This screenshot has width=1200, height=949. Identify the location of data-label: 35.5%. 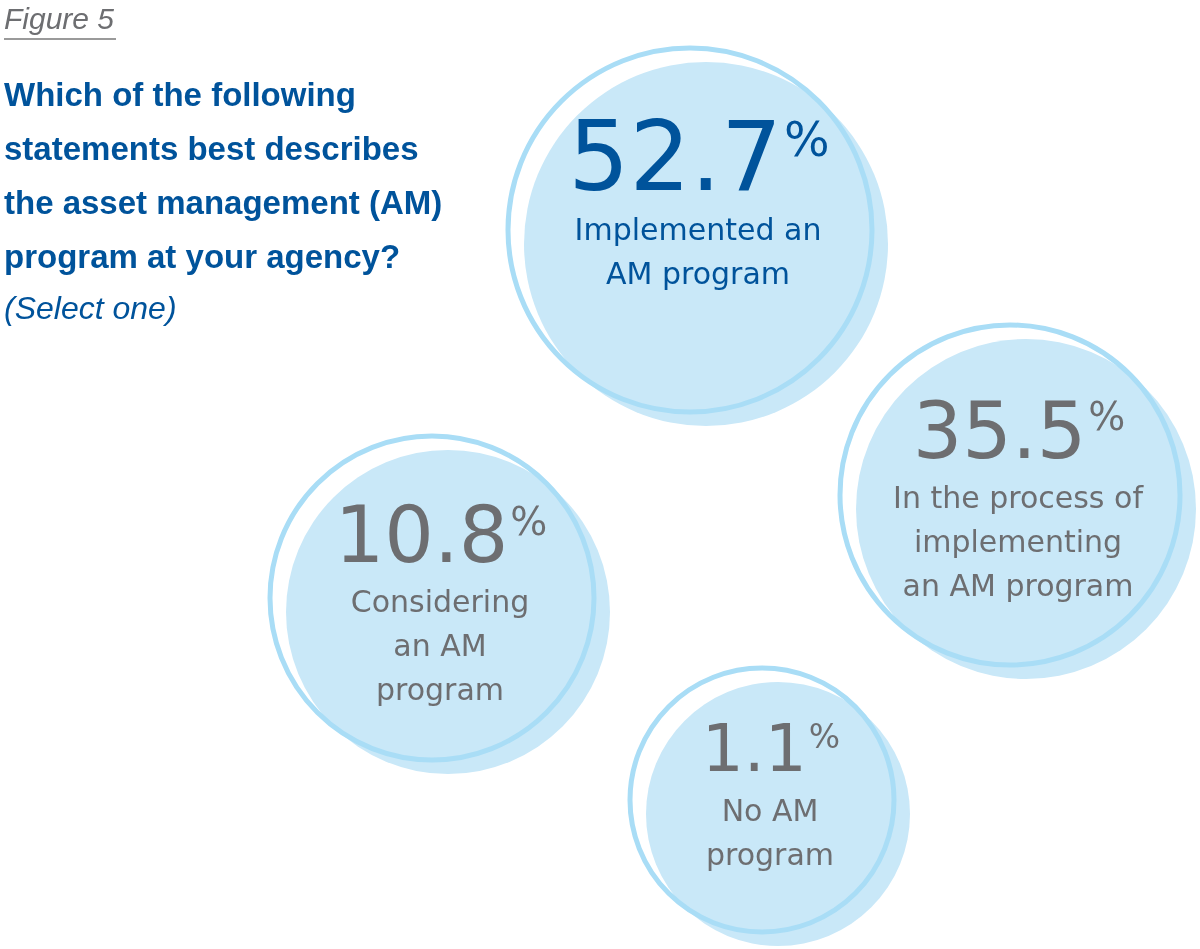
(1019, 430).